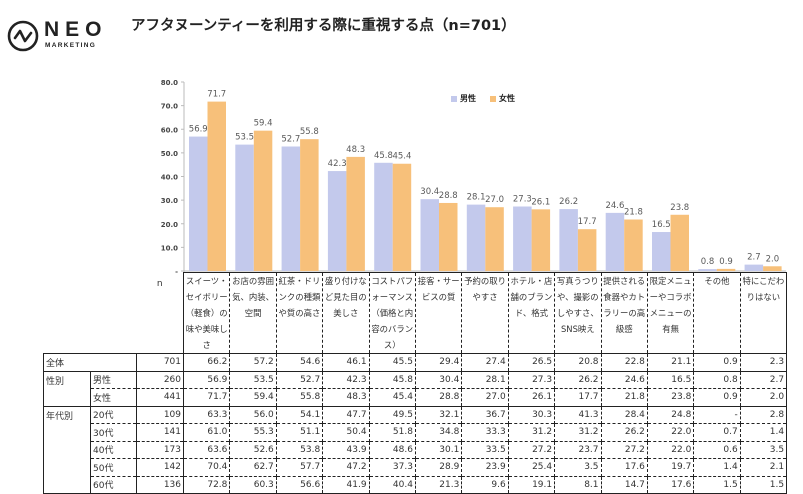 The height and width of the screenshot is (494, 803). I want to click on table-cell: 23.7, so click(578, 449).